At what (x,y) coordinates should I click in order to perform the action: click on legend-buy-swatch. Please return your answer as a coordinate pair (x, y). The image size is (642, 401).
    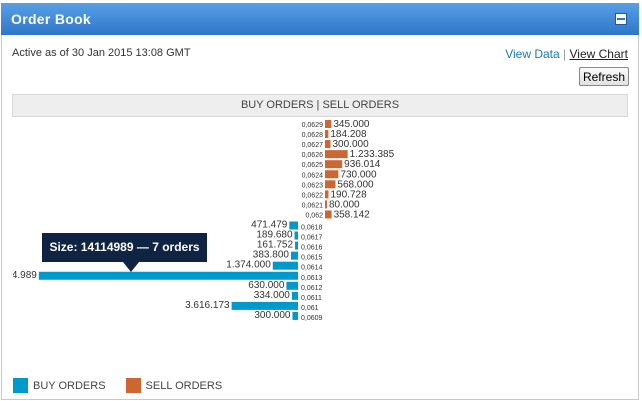
    Looking at the image, I should click on (20, 385).